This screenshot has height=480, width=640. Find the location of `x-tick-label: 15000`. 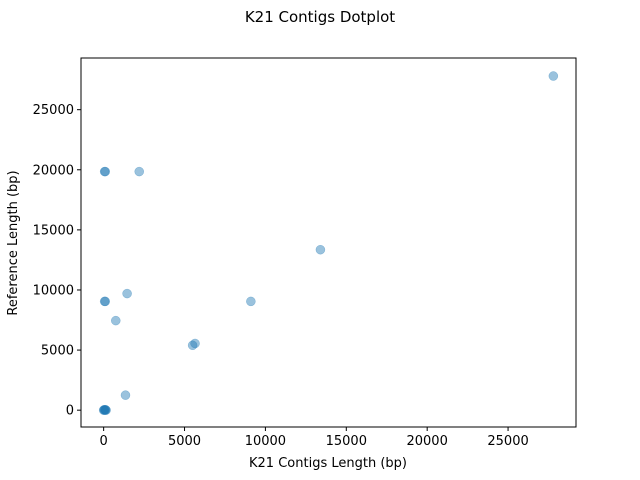

x-tick-label: 15000 is located at coordinates (346, 441).